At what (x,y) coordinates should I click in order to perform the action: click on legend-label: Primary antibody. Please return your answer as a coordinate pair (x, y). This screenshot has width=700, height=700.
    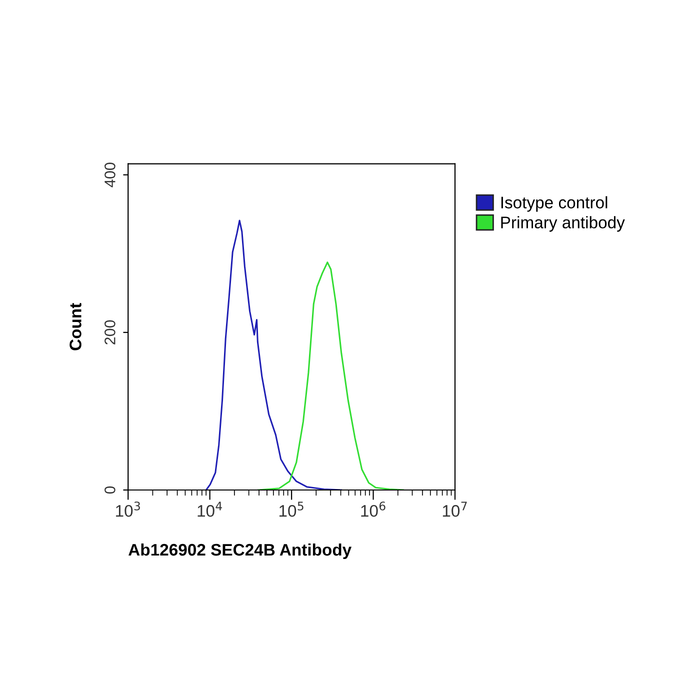
    Looking at the image, I should click on (563, 224).